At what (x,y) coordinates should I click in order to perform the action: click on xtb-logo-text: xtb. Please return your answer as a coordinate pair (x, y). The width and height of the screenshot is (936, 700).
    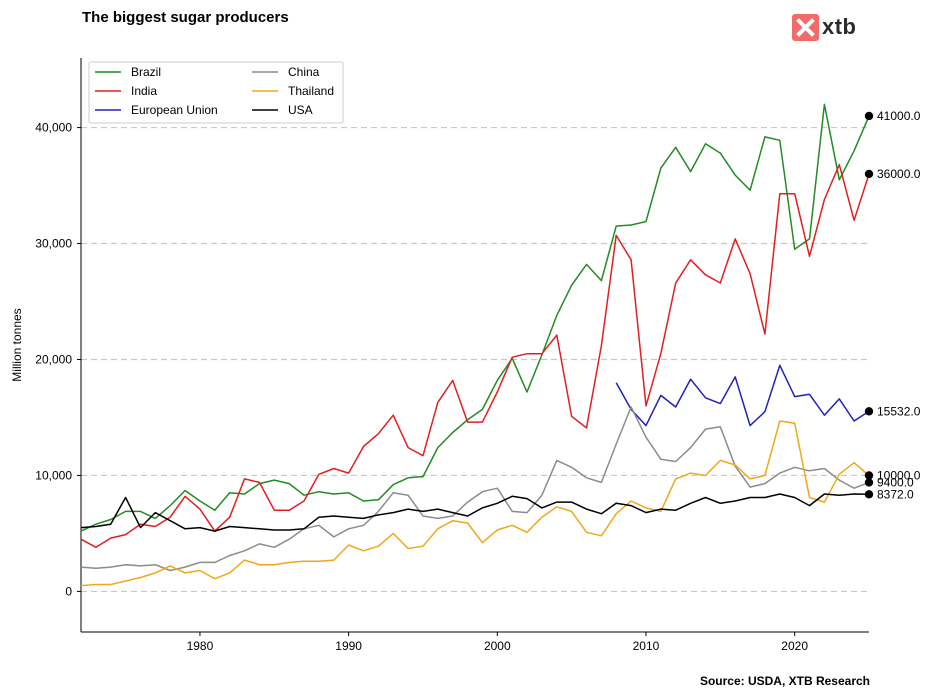
    Looking at the image, I should click on (839, 26).